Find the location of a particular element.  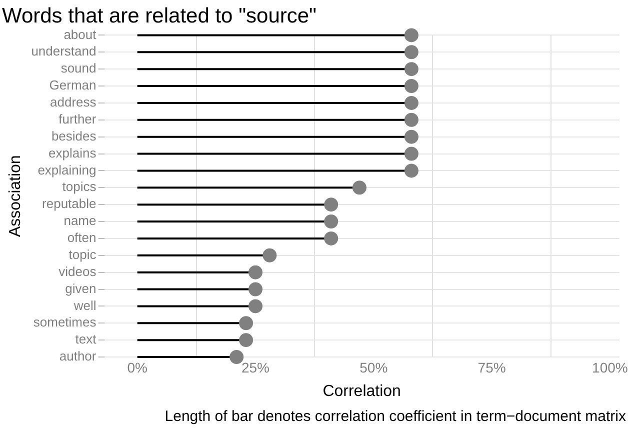

y-tick-label: given is located at coordinates (80, 288).